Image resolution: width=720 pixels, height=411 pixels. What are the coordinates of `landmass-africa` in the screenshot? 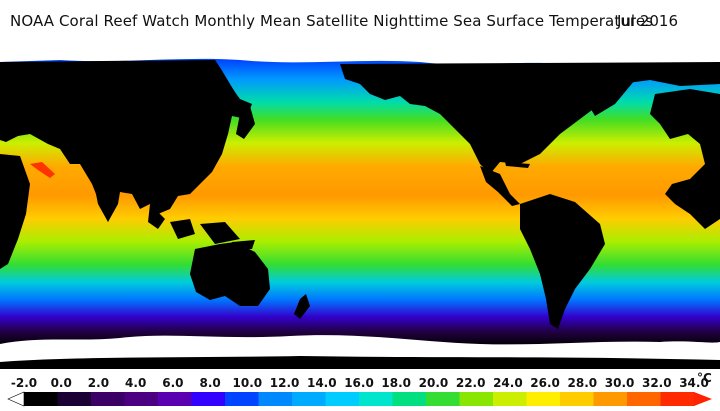 It's located at (15, 211).